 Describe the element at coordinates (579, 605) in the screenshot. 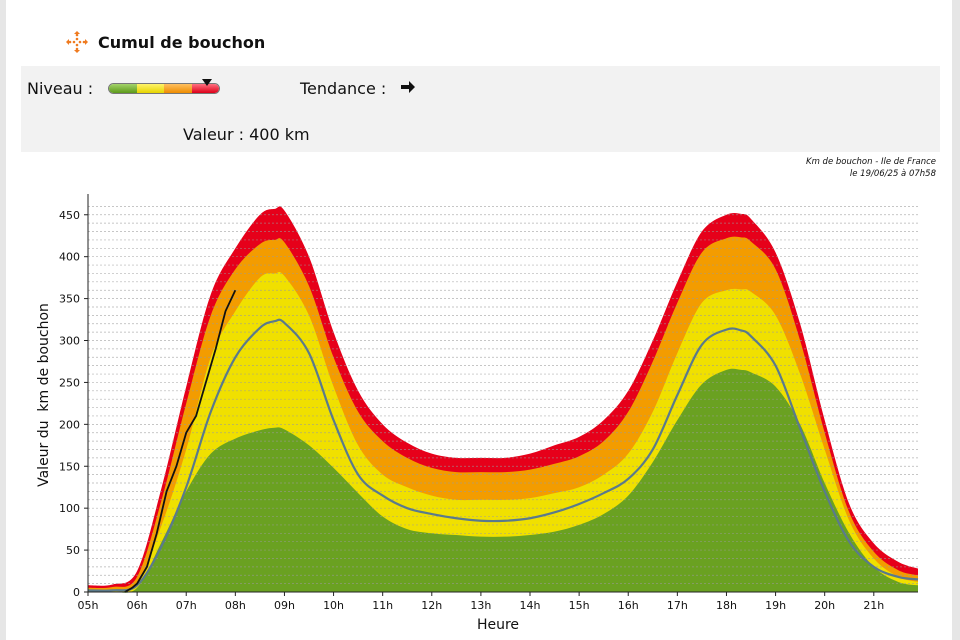

I see `x-tick-label: 15h` at that location.